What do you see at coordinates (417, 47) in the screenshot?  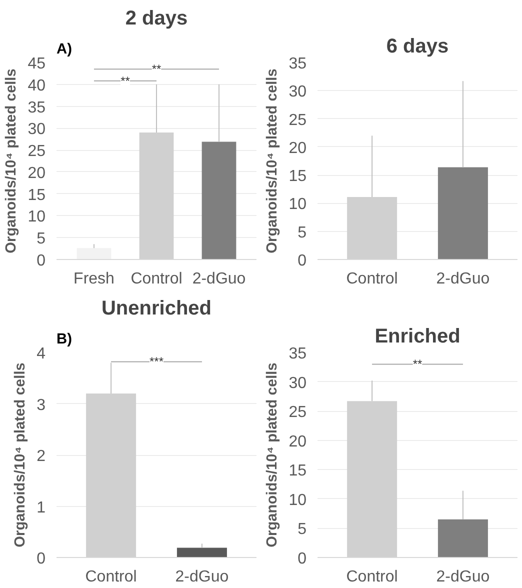 I see `chart-title: 6 days` at bounding box center [417, 47].